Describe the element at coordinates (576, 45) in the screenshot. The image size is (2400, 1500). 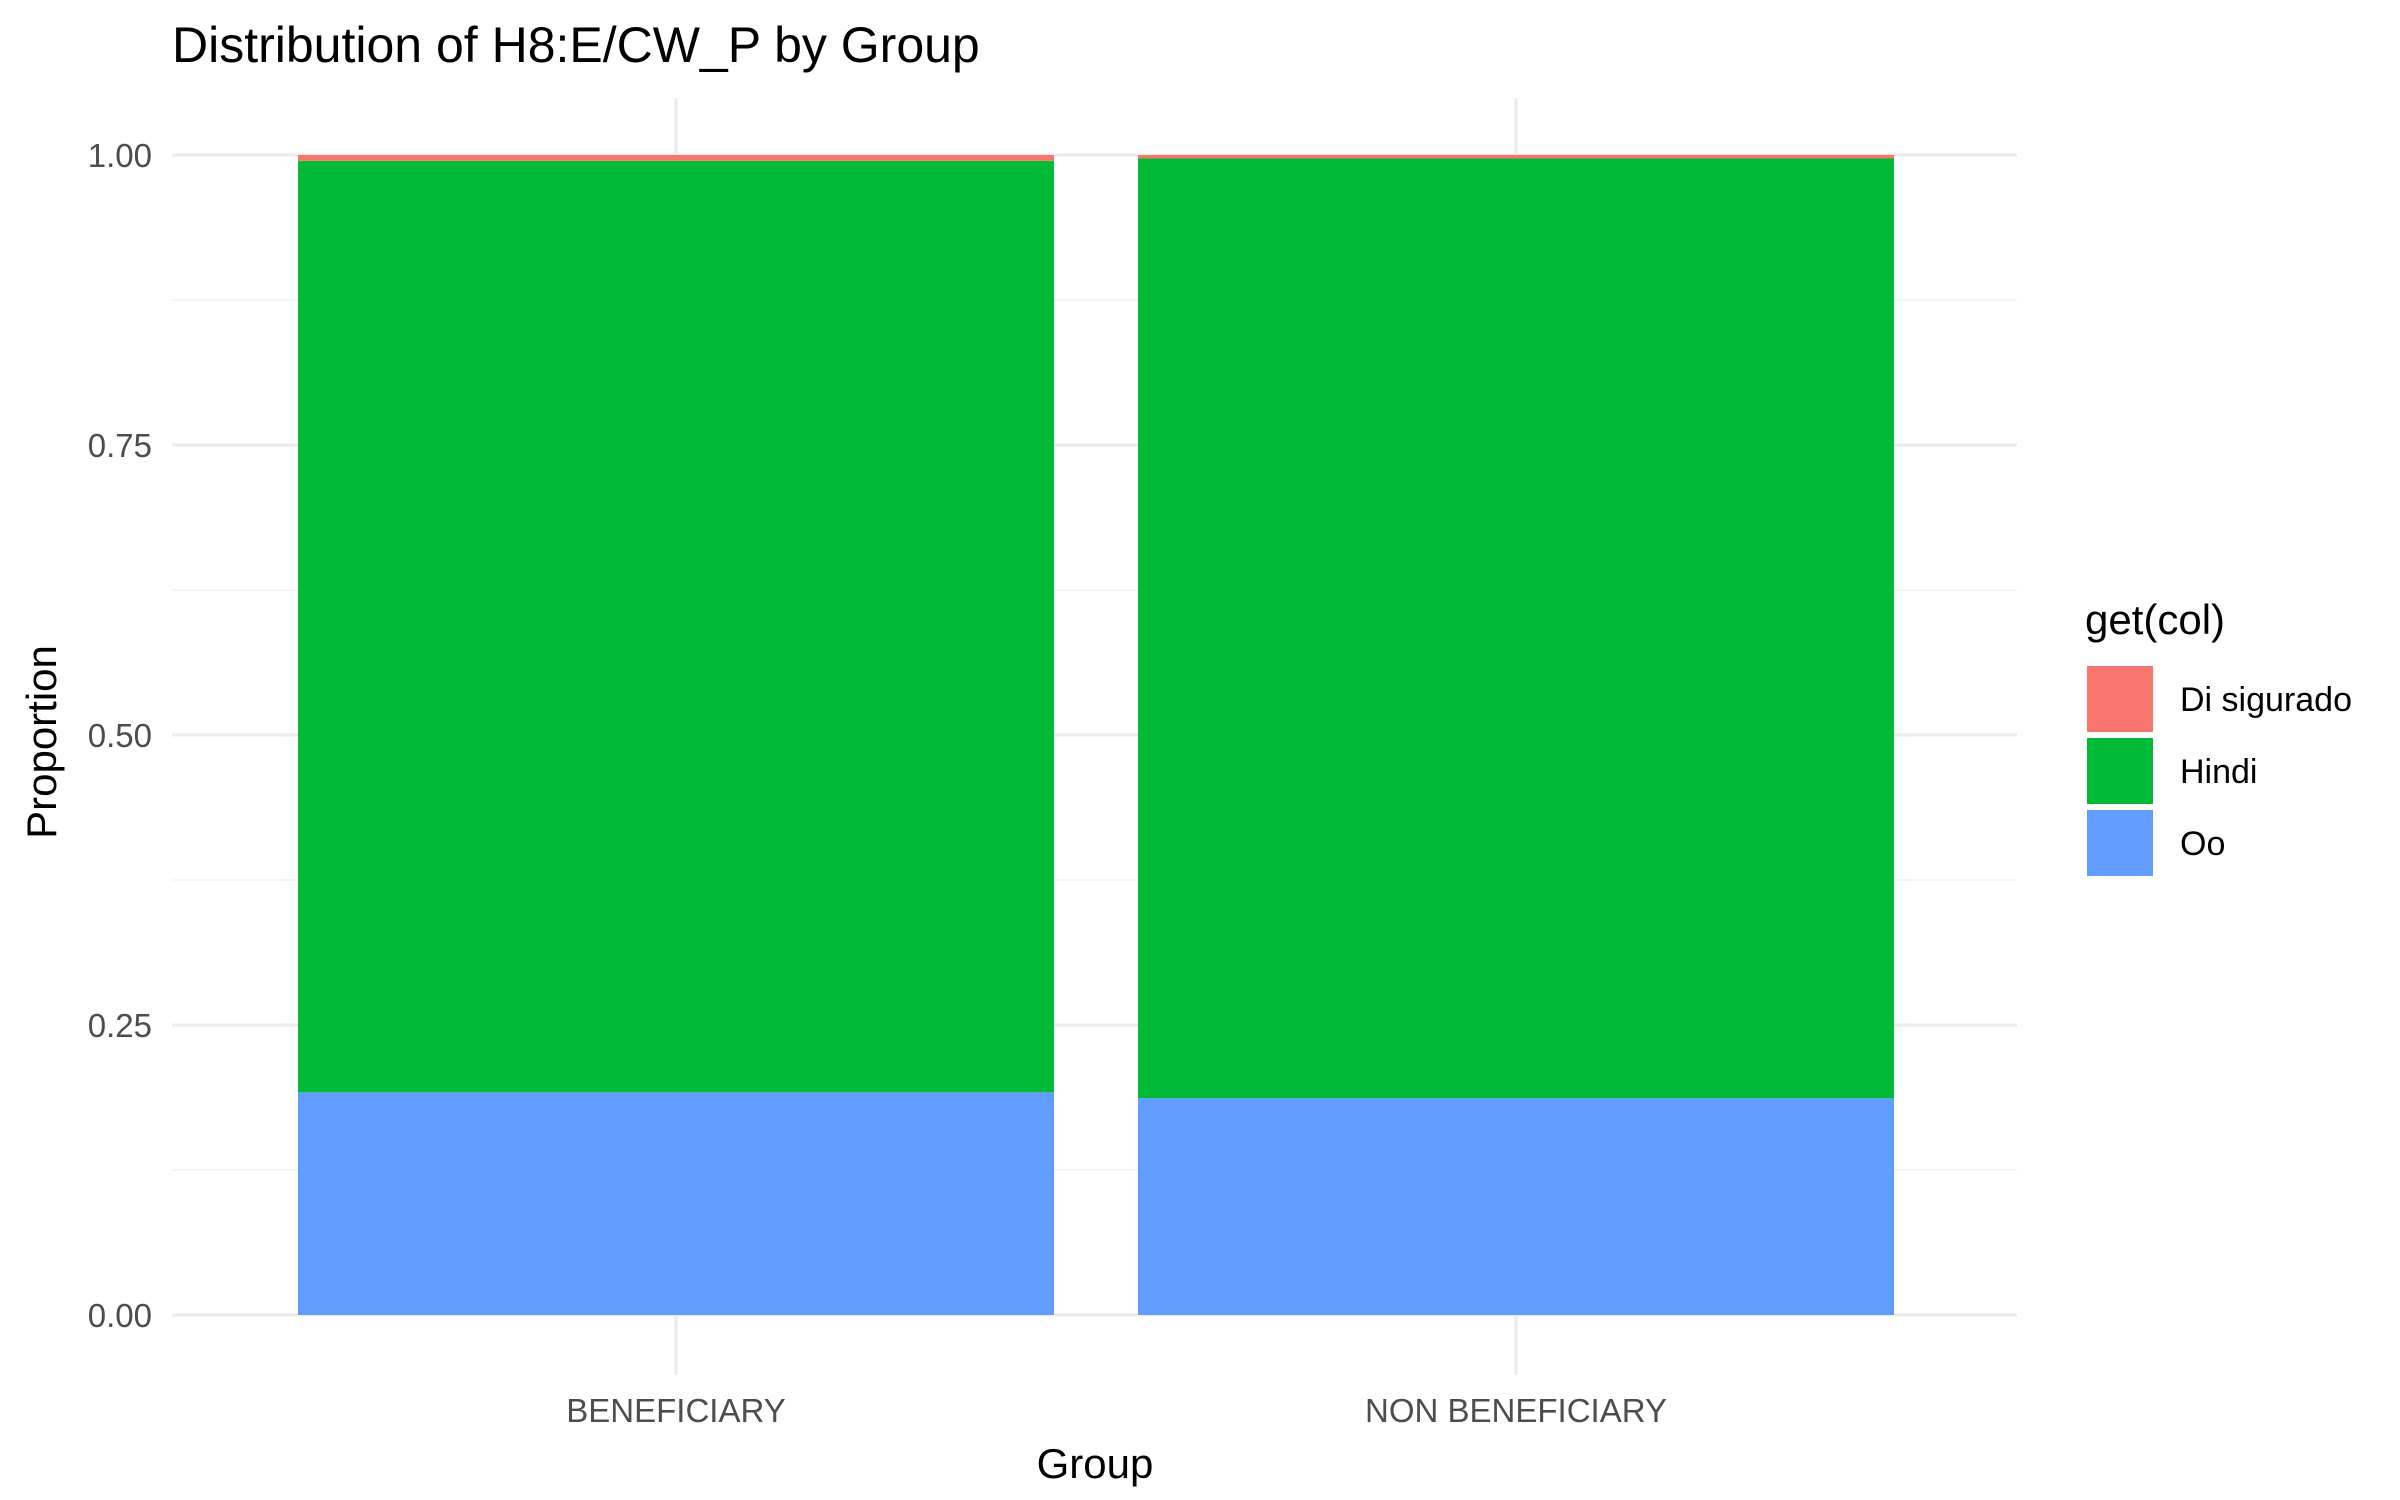
I see `chart-title: Distribution of H8:E/CW_P by Group` at that location.